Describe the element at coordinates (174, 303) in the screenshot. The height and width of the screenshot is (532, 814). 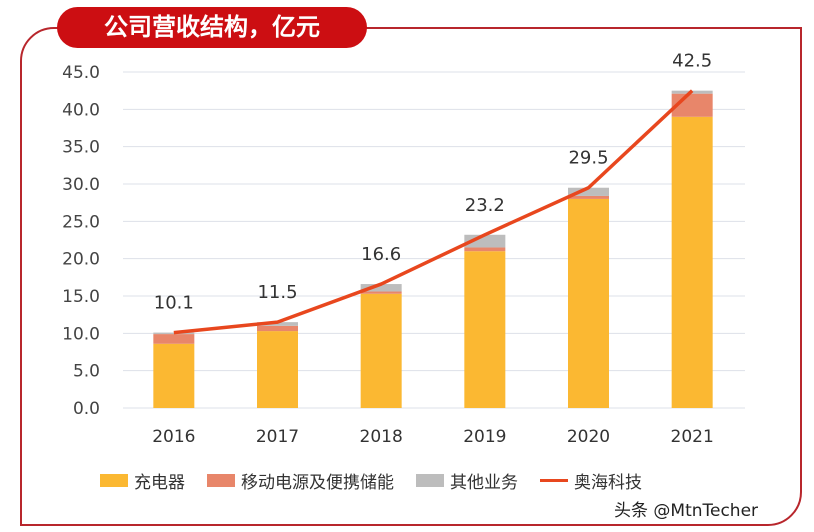
I see `data-label: 10.1` at that location.